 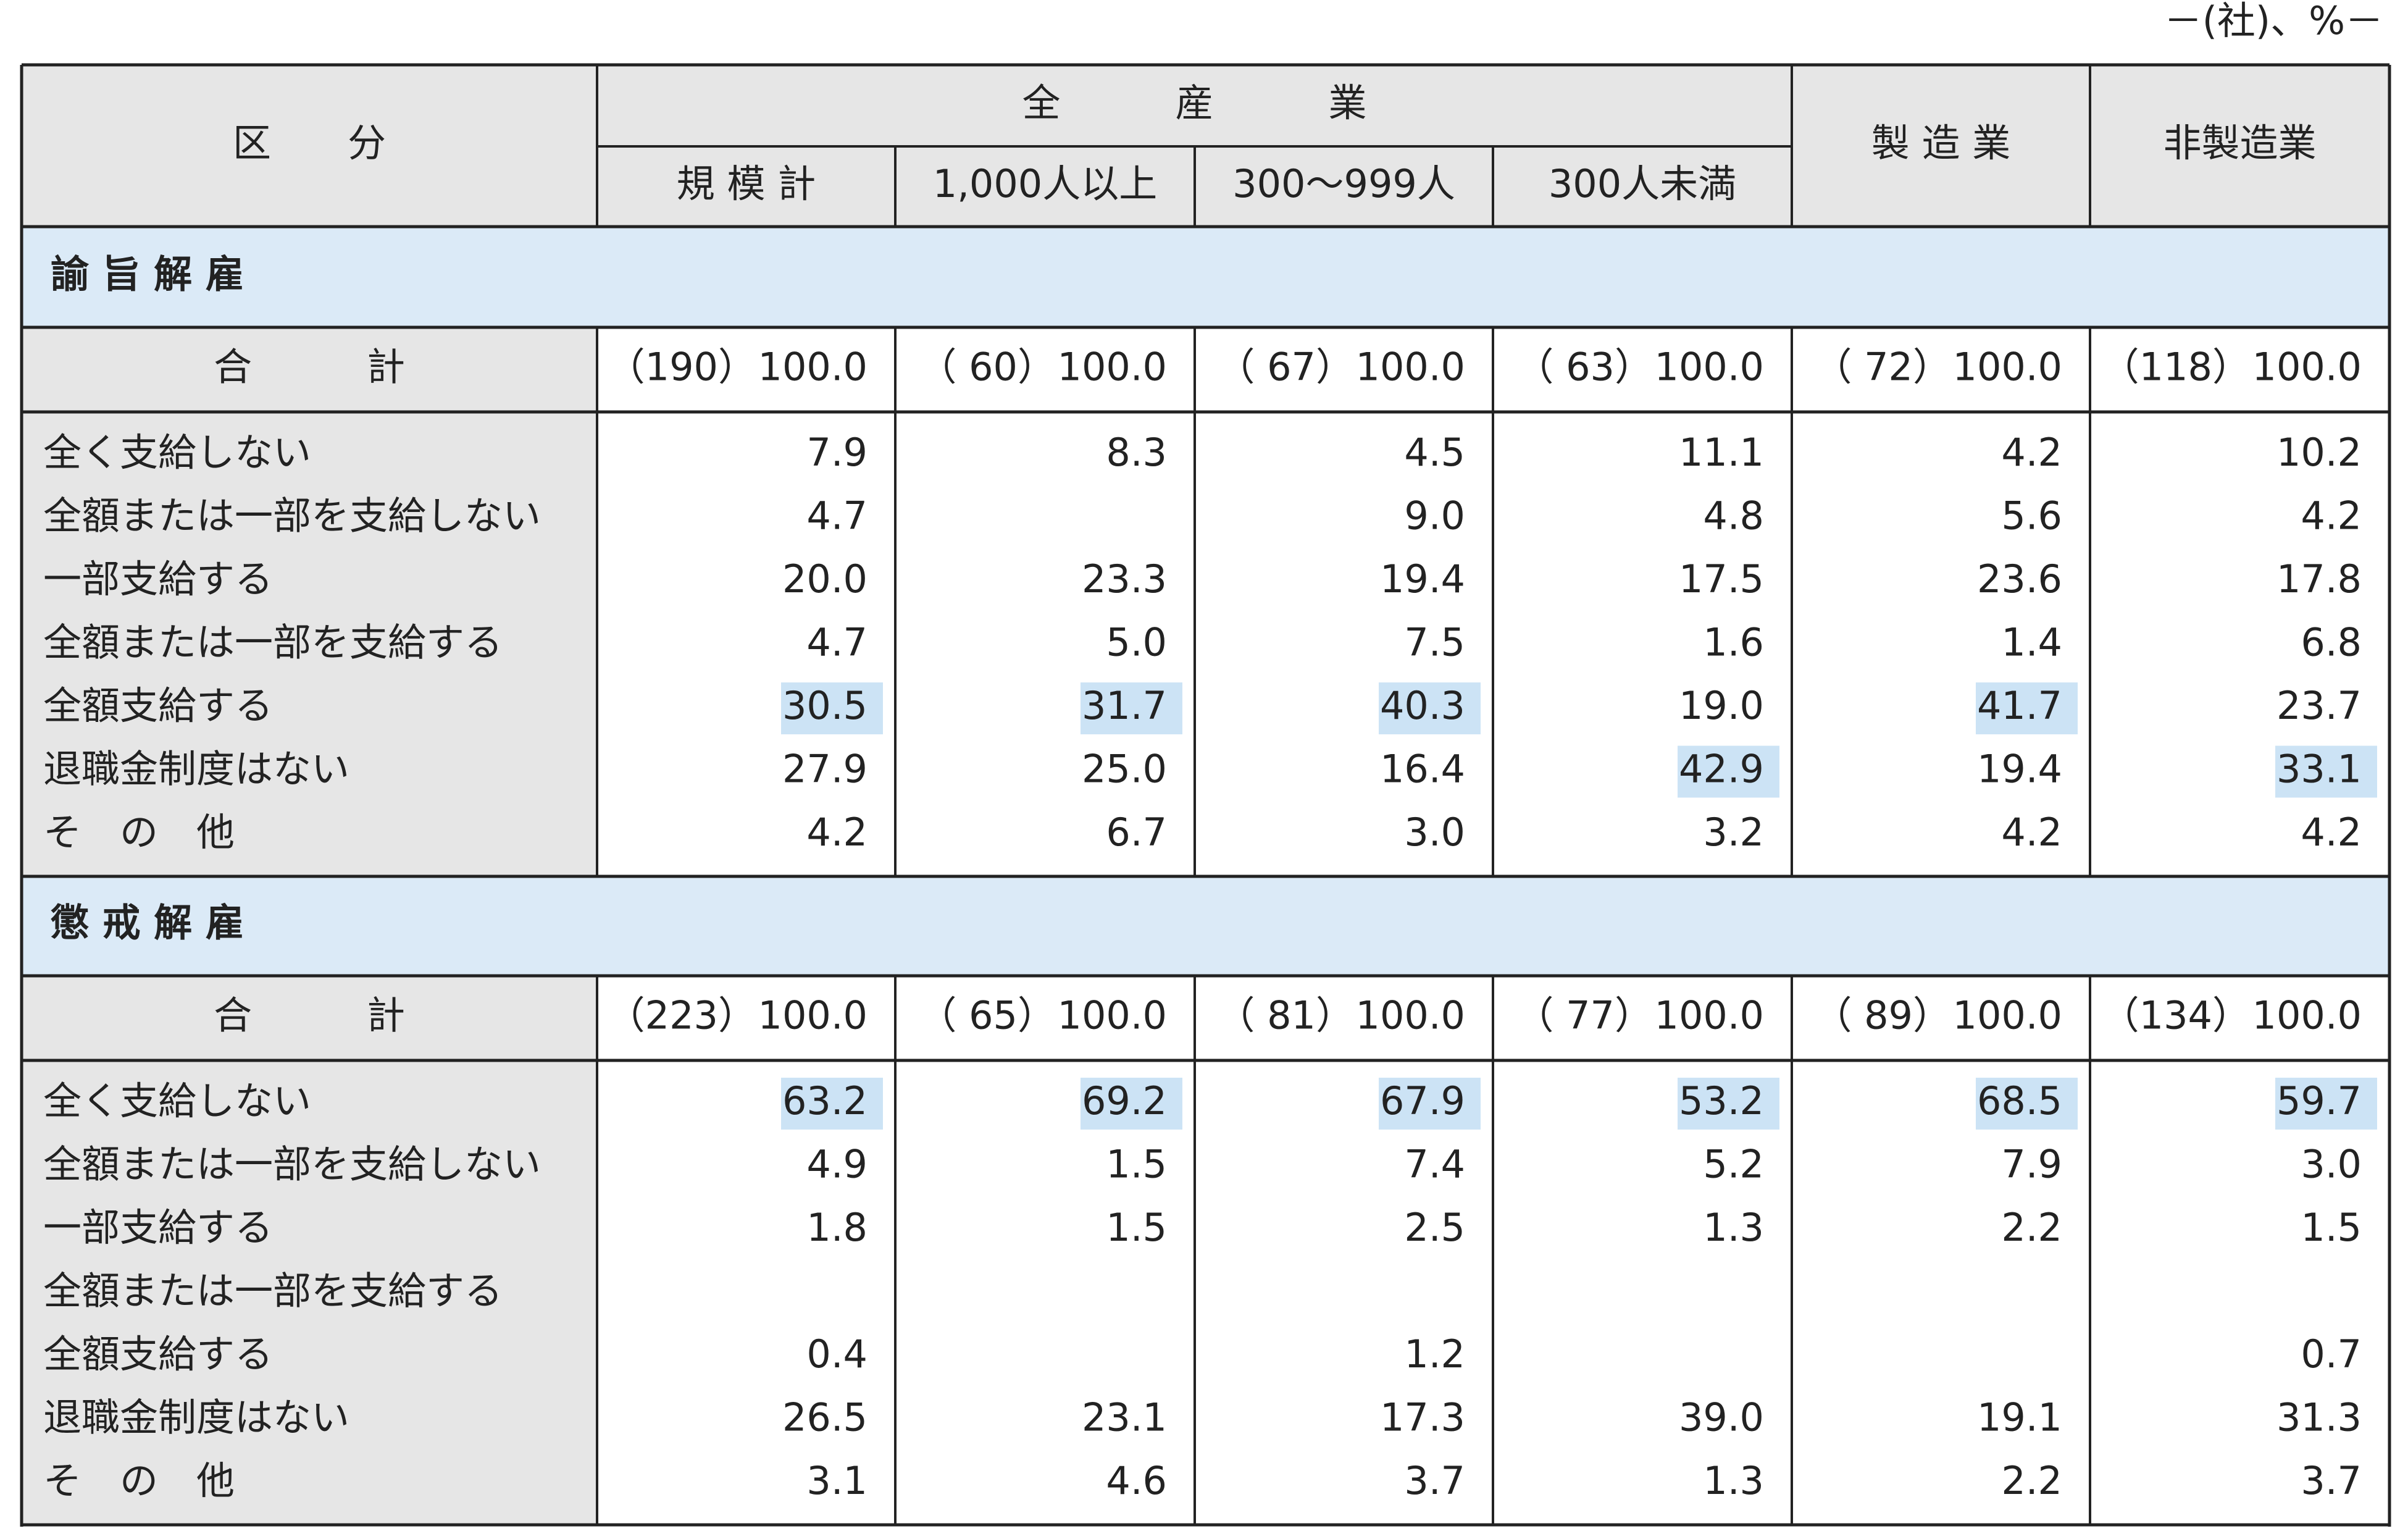 What do you see at coordinates (147, 274) in the screenshot?
I see `section-title: 諭 旨 解 雇` at bounding box center [147, 274].